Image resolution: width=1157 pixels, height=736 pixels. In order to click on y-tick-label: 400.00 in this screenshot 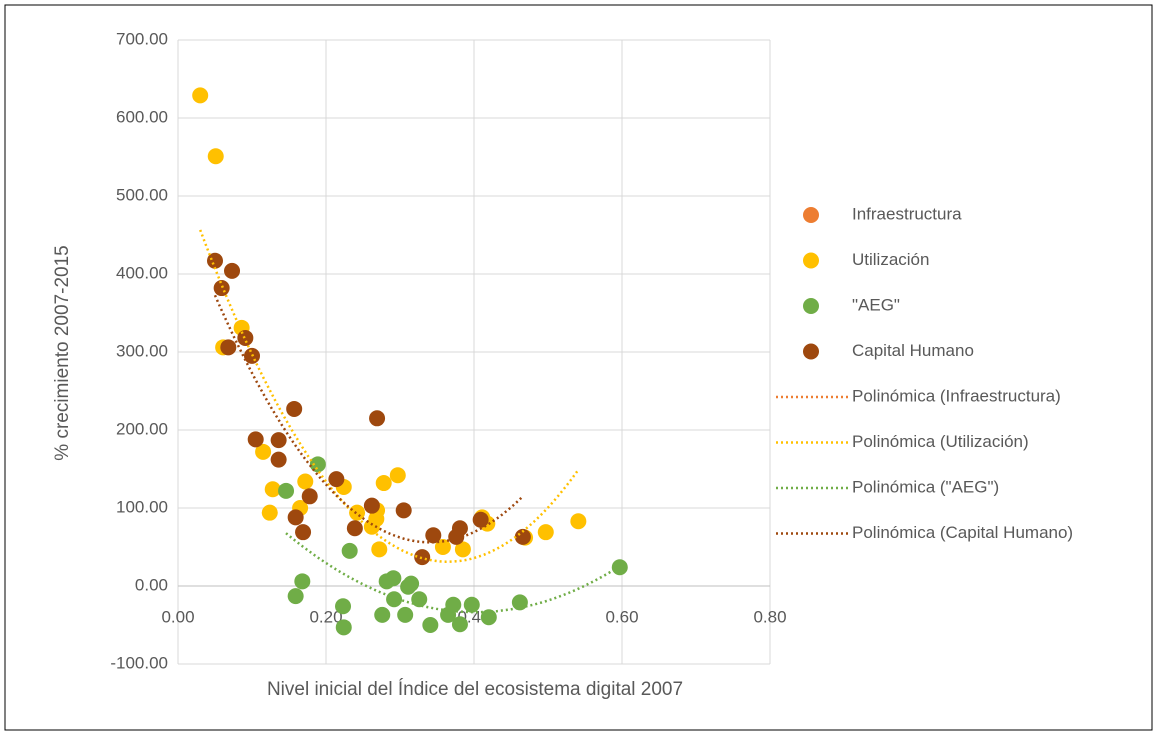, I will do `click(142, 272)`.